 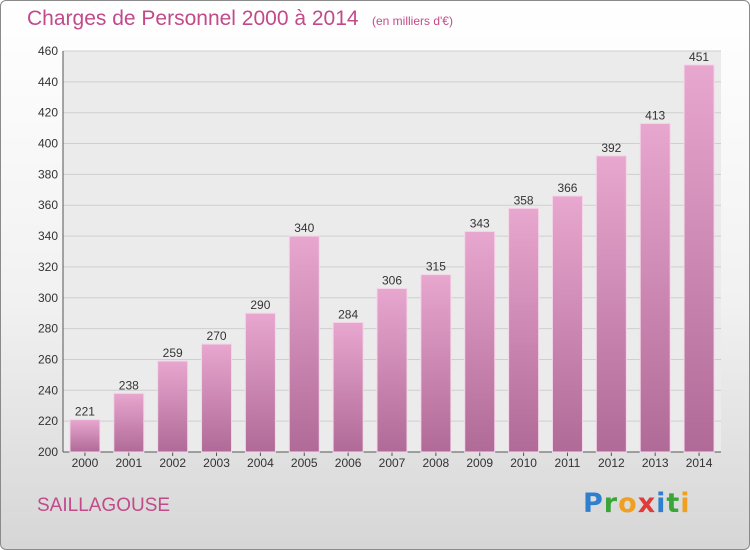 I want to click on x-tick-label: 2000, so click(x=85, y=463).